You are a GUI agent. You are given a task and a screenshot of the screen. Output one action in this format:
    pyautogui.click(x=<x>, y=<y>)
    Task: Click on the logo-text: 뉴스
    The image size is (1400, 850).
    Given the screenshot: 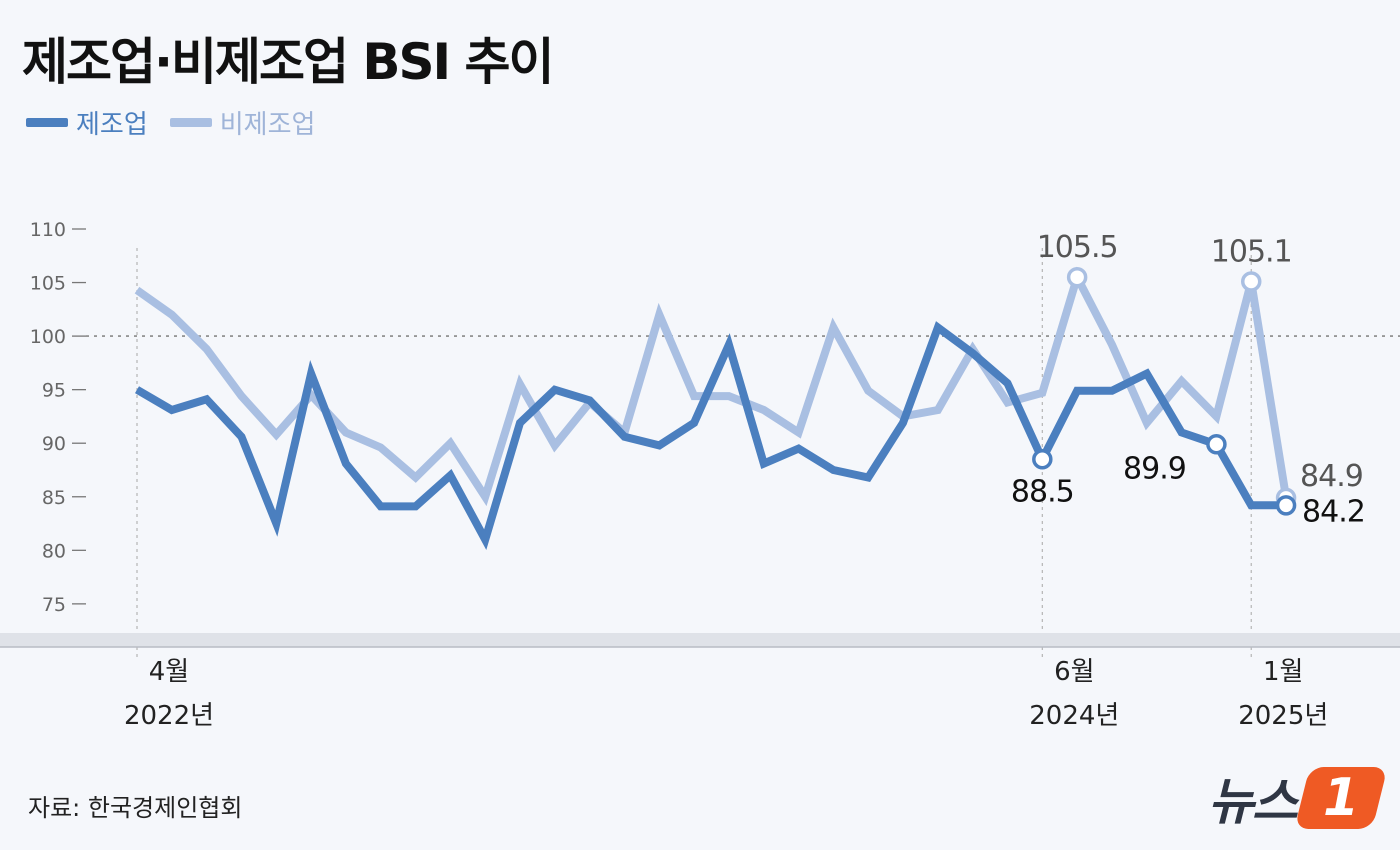 What is the action you would take?
    pyautogui.click(x=1253, y=802)
    